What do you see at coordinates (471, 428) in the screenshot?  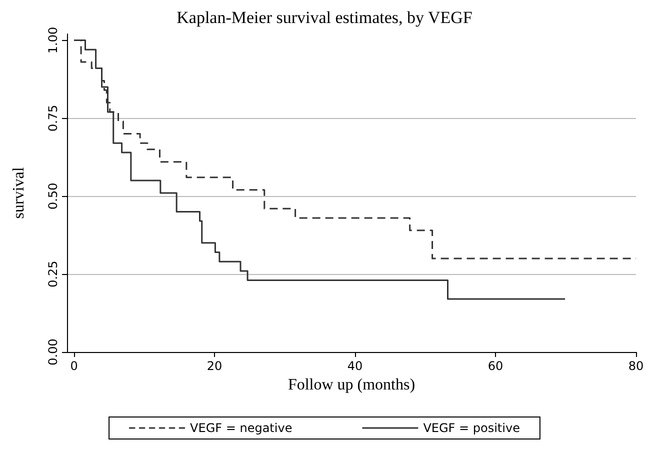 I see `legend-label: VEGF = positive` at bounding box center [471, 428].